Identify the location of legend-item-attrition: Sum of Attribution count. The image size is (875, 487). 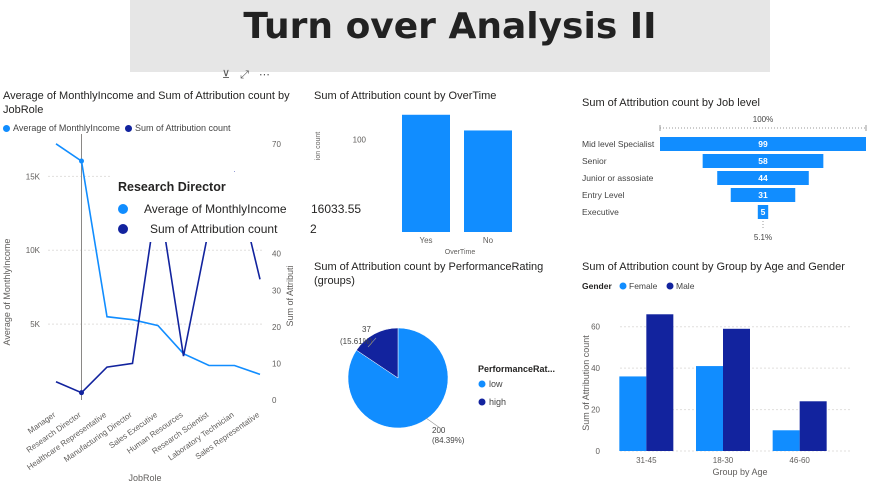
(178, 128).